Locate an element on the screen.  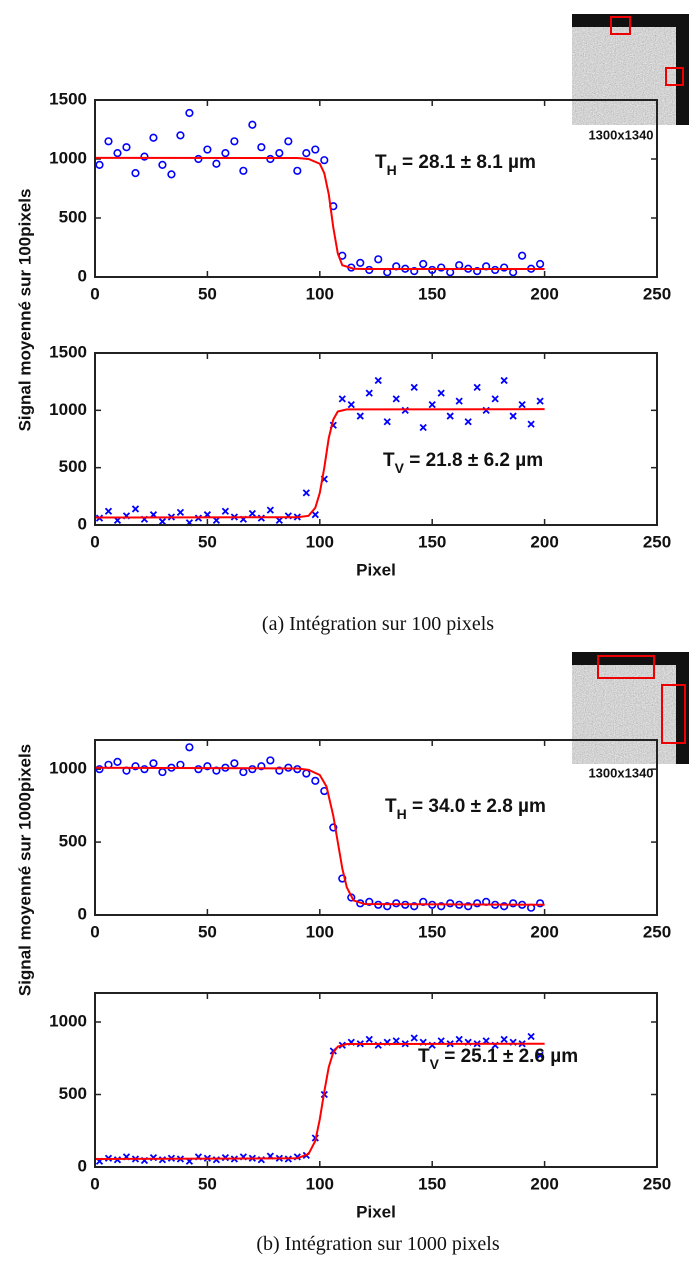
annotation: TV = 25.1 ± 2.6 µm is located at coordinates (498, 1059).